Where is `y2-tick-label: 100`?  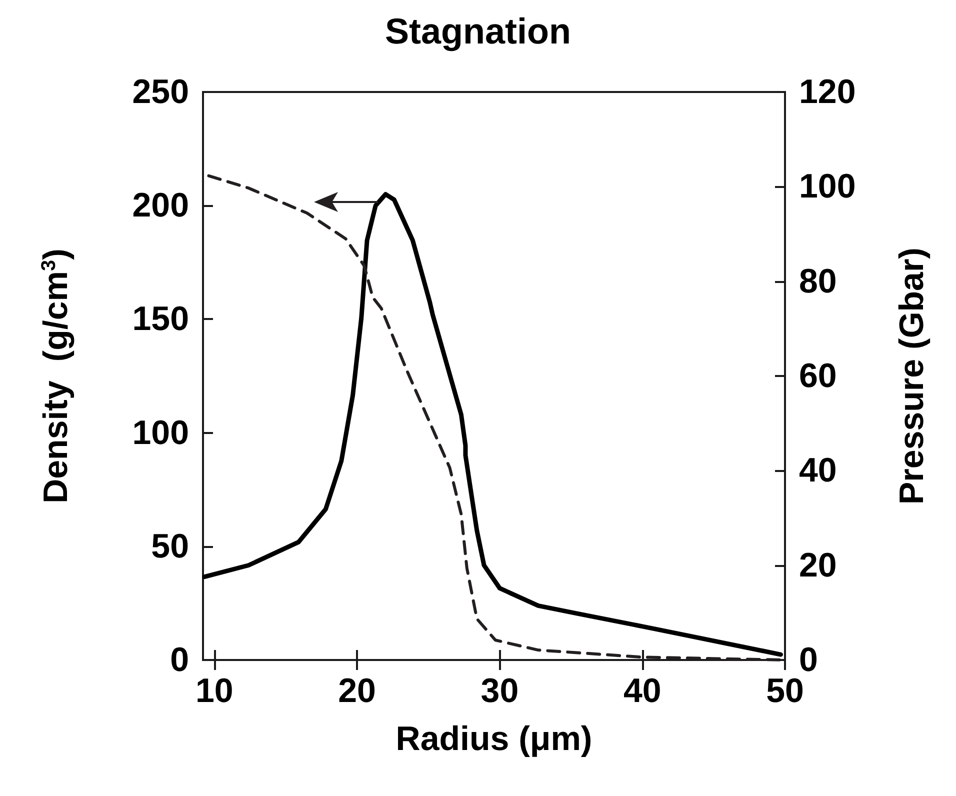 y2-tick-label: 100 is located at coordinates (827, 187).